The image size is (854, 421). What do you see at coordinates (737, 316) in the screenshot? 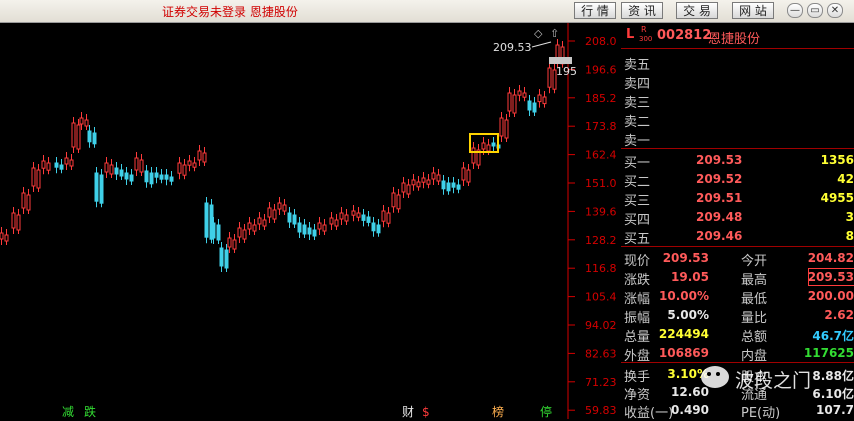
I see `stat-row: 振幅 5.00% 量比 2.62` at bounding box center [737, 316].